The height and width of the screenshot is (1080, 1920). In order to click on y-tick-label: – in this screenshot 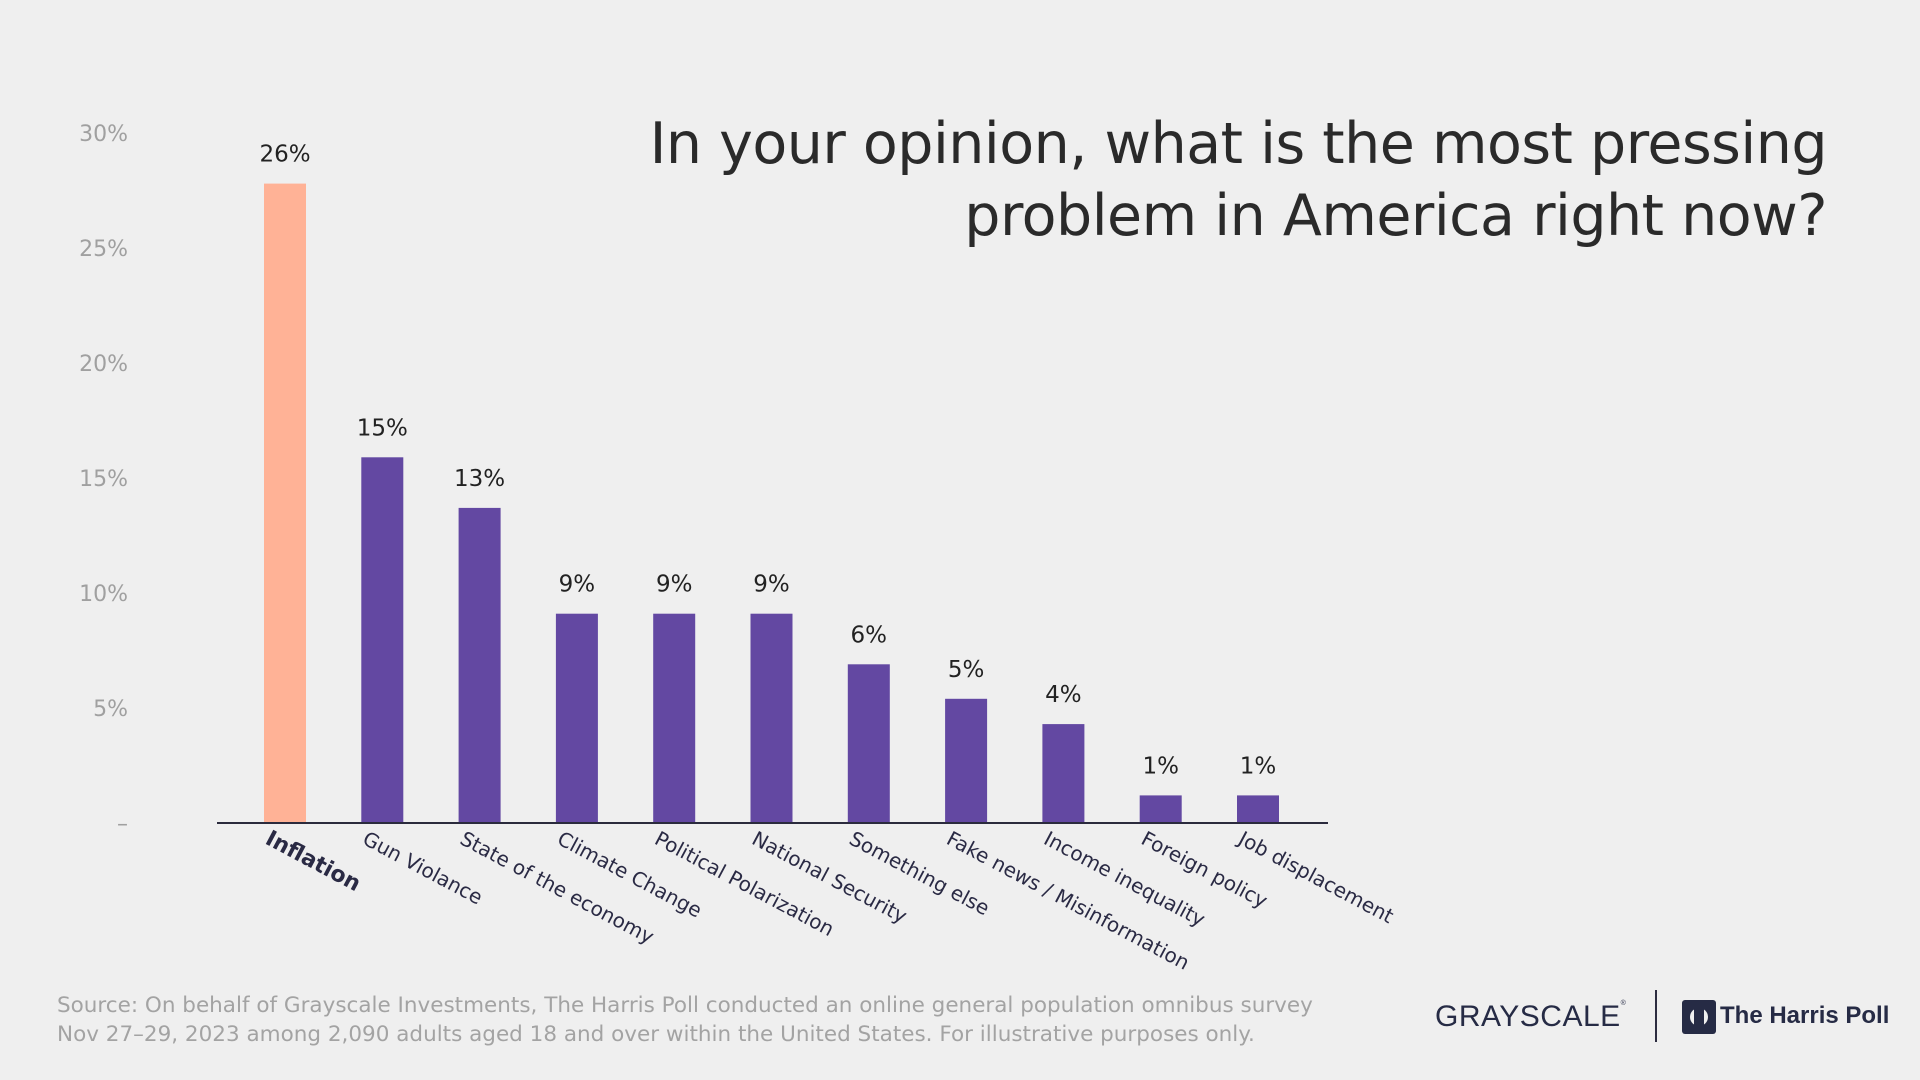, I will do `click(122, 824)`.